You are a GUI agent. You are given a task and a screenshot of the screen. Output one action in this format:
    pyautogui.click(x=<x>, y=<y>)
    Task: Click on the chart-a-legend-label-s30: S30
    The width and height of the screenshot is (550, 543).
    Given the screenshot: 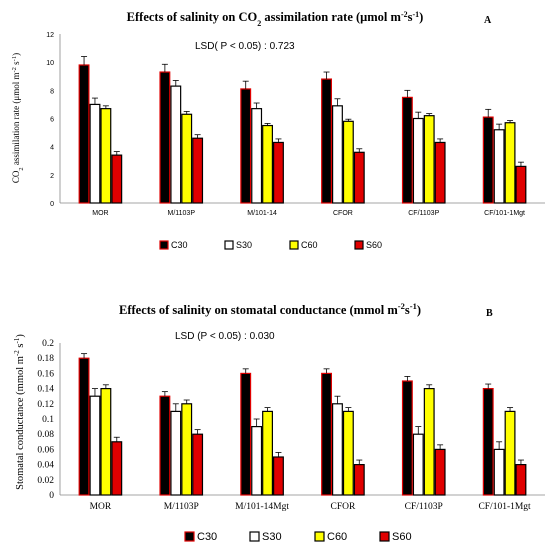 What is the action you would take?
    pyautogui.click(x=244, y=245)
    